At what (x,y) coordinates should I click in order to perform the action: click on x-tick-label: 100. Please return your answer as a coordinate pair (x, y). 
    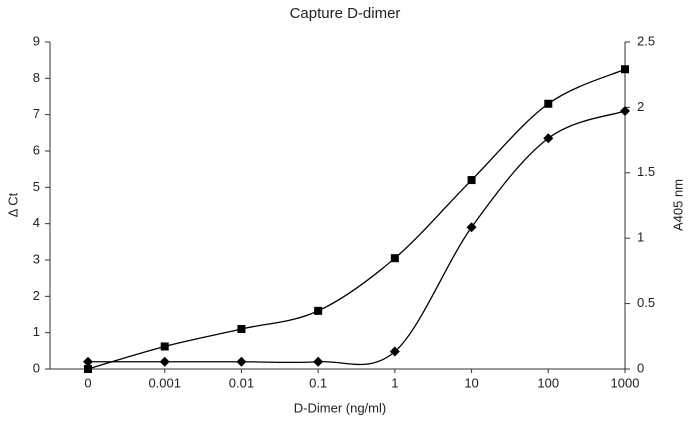
    Looking at the image, I should click on (548, 382).